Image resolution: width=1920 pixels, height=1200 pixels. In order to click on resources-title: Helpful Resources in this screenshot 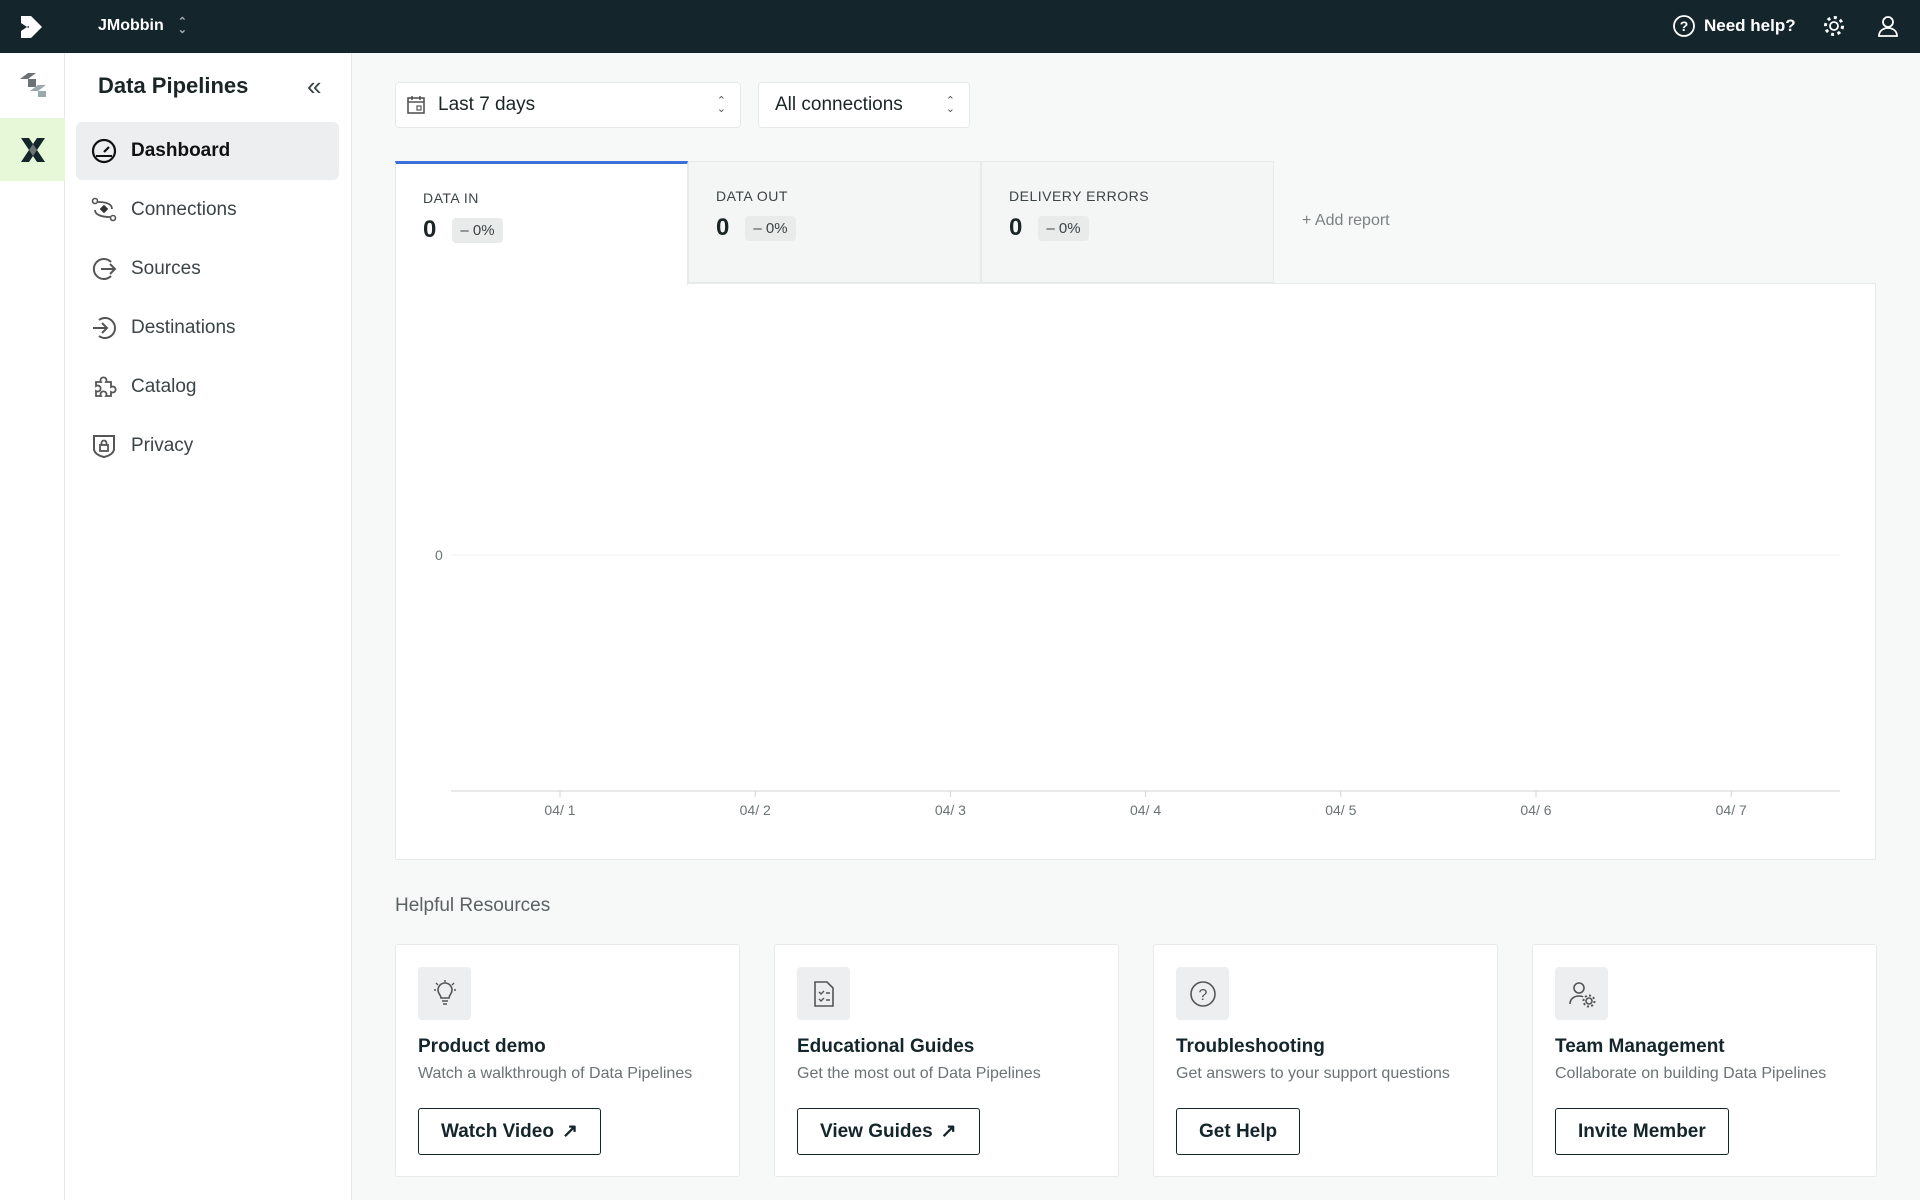, I will do `click(473, 905)`.